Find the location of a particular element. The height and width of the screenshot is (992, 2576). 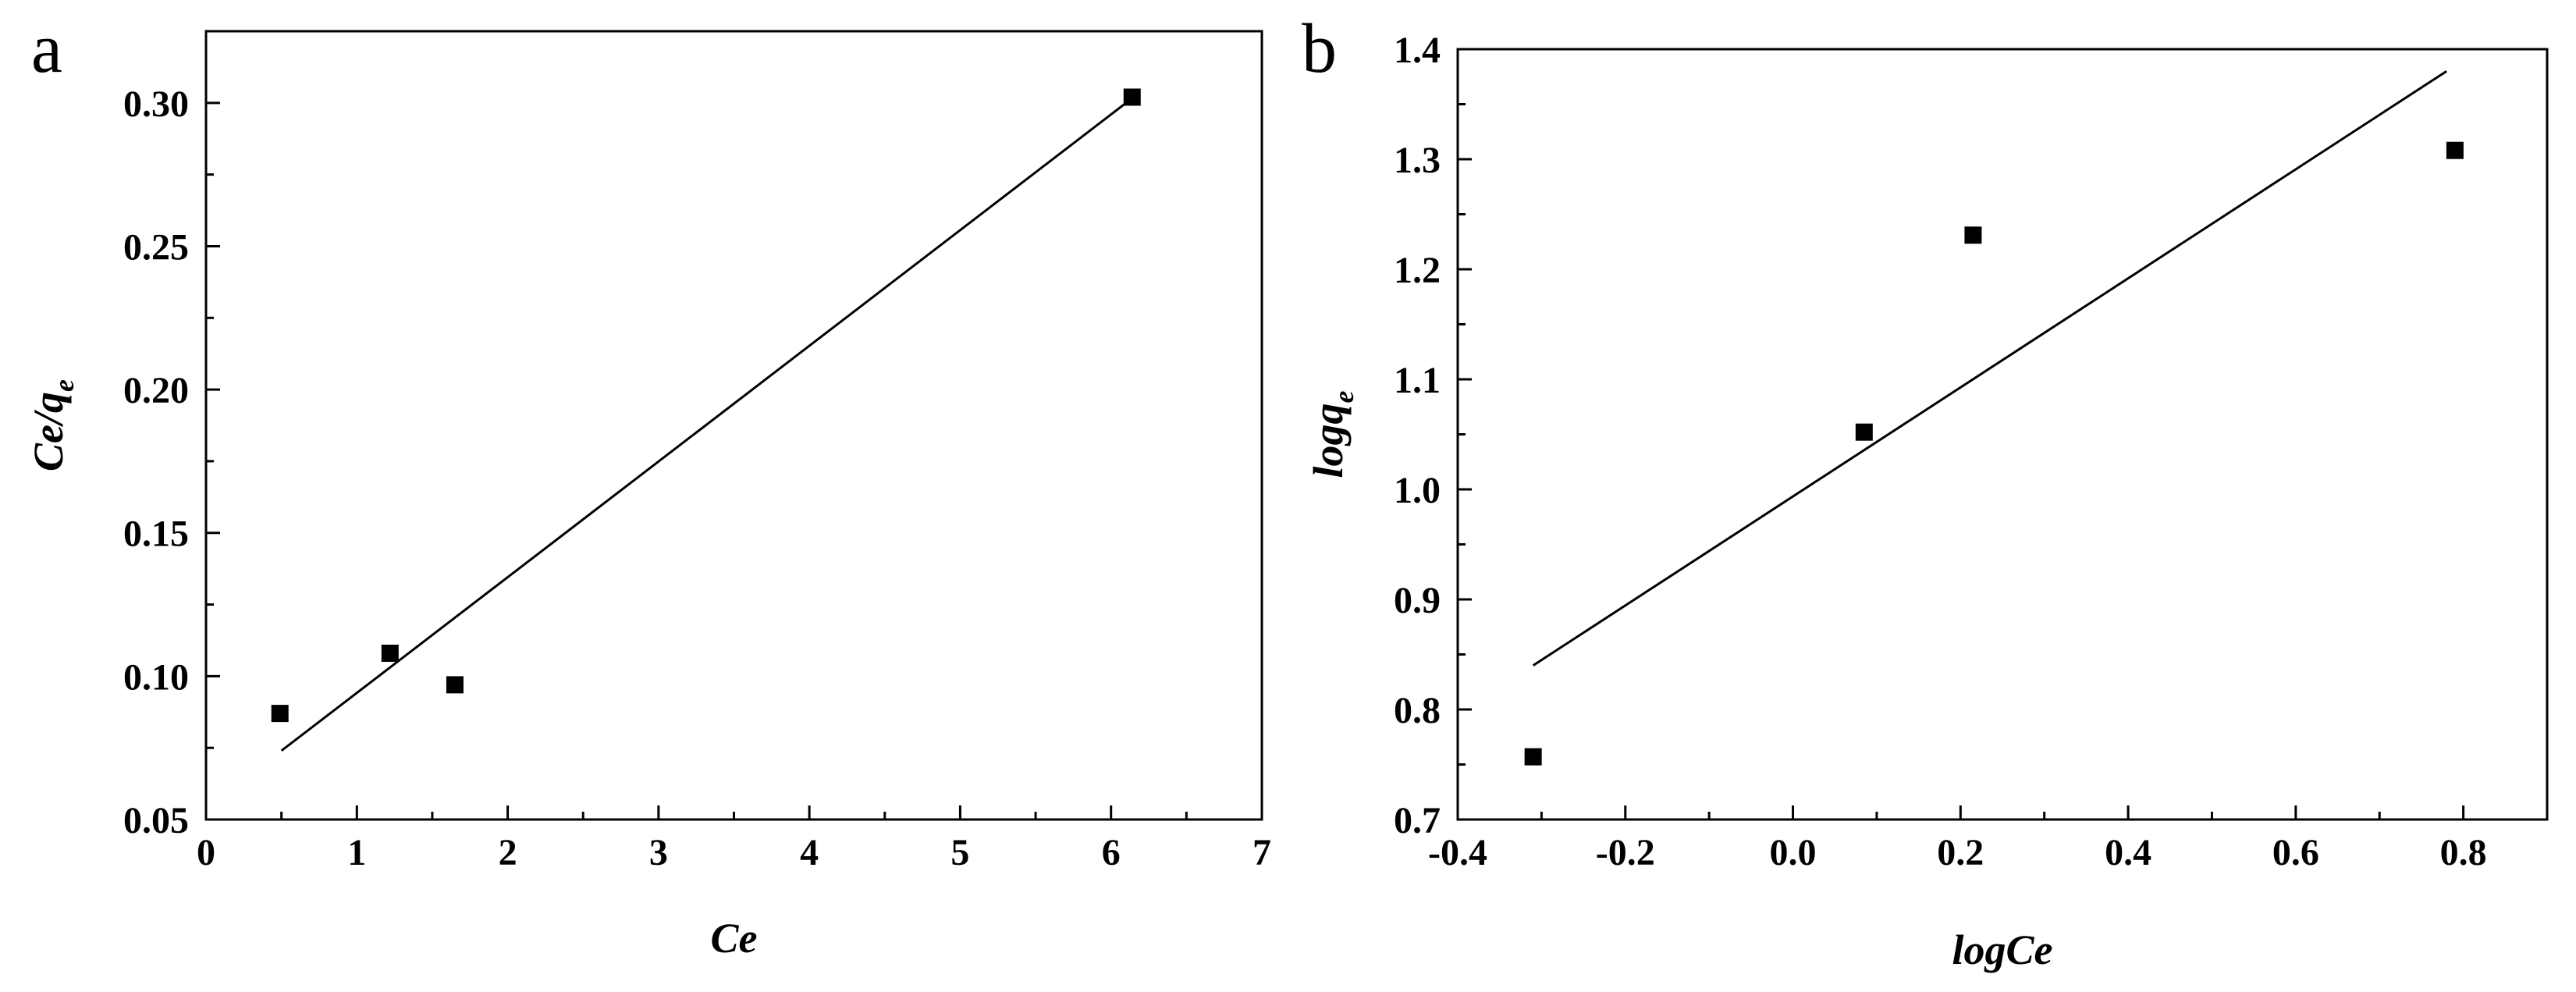

chart-a-x-tick-label: 7 is located at coordinates (1262, 852).